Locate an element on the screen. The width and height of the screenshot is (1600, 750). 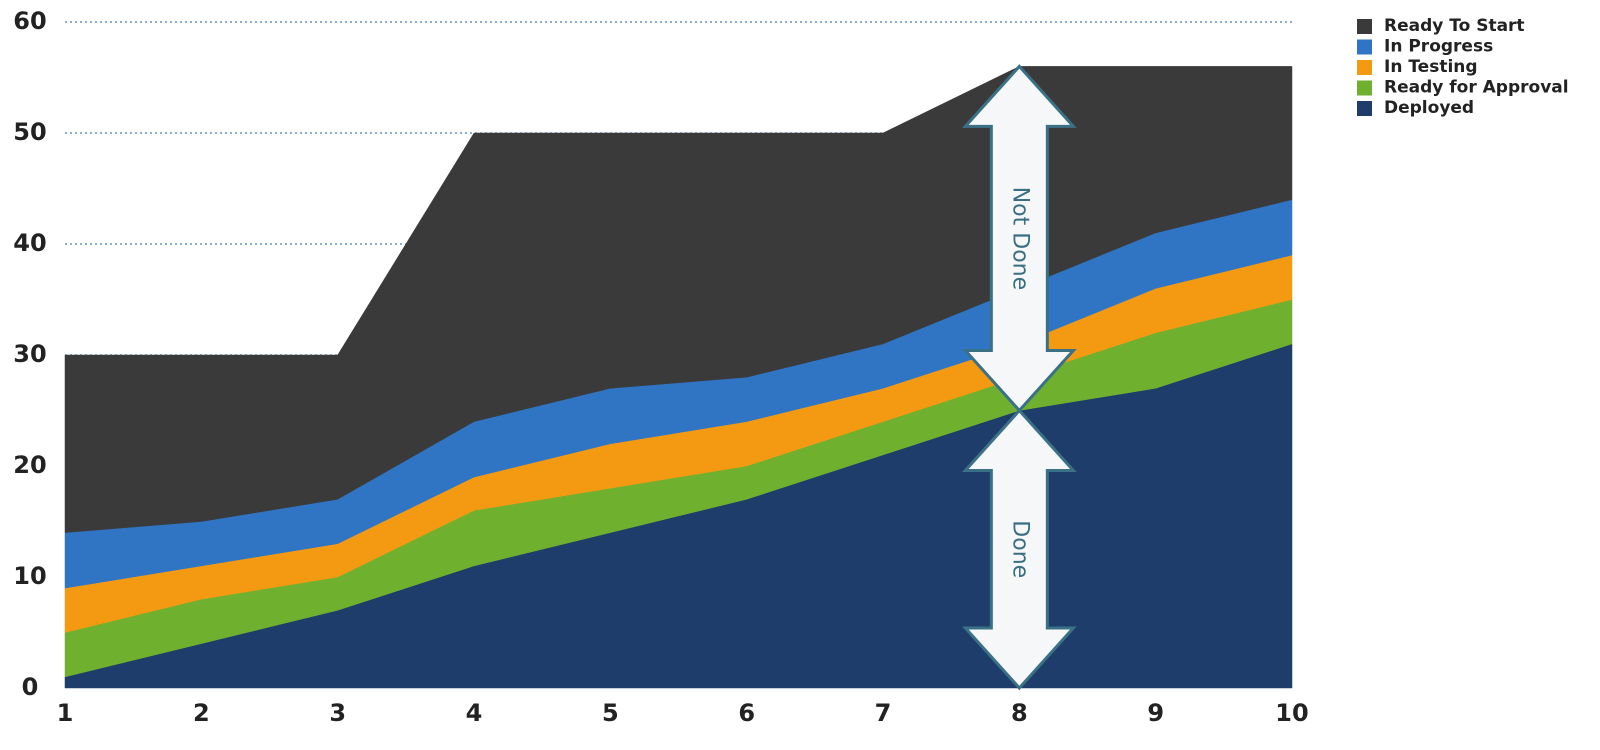
legend-item-in-testing: In Testing is located at coordinates (1417, 67).